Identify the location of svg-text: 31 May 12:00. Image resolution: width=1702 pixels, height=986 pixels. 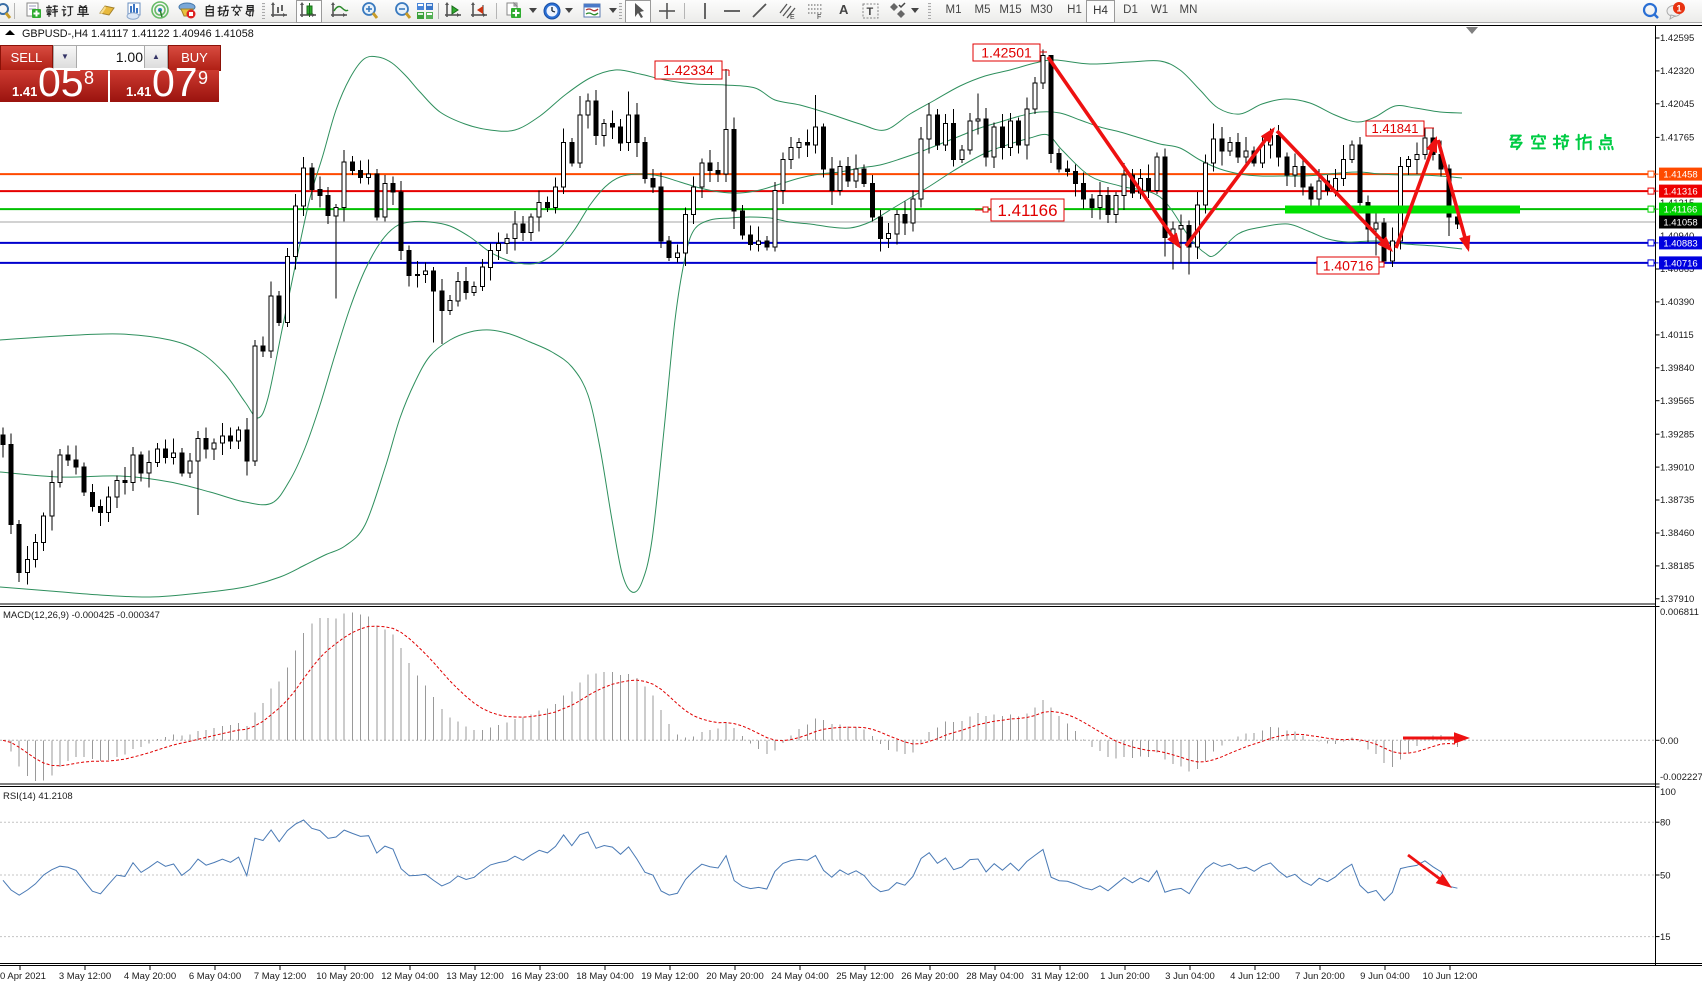
(1060, 976).